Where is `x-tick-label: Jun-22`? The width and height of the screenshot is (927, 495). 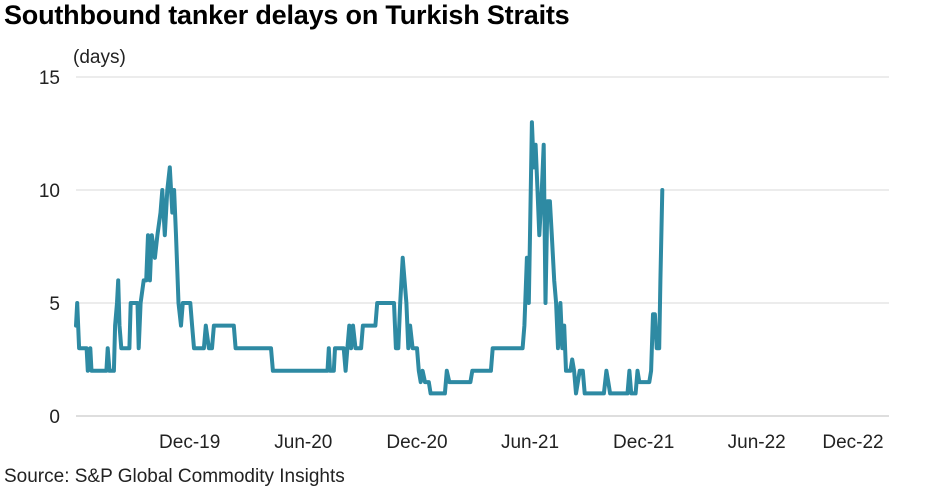 x-tick-label: Jun-22 is located at coordinates (757, 442).